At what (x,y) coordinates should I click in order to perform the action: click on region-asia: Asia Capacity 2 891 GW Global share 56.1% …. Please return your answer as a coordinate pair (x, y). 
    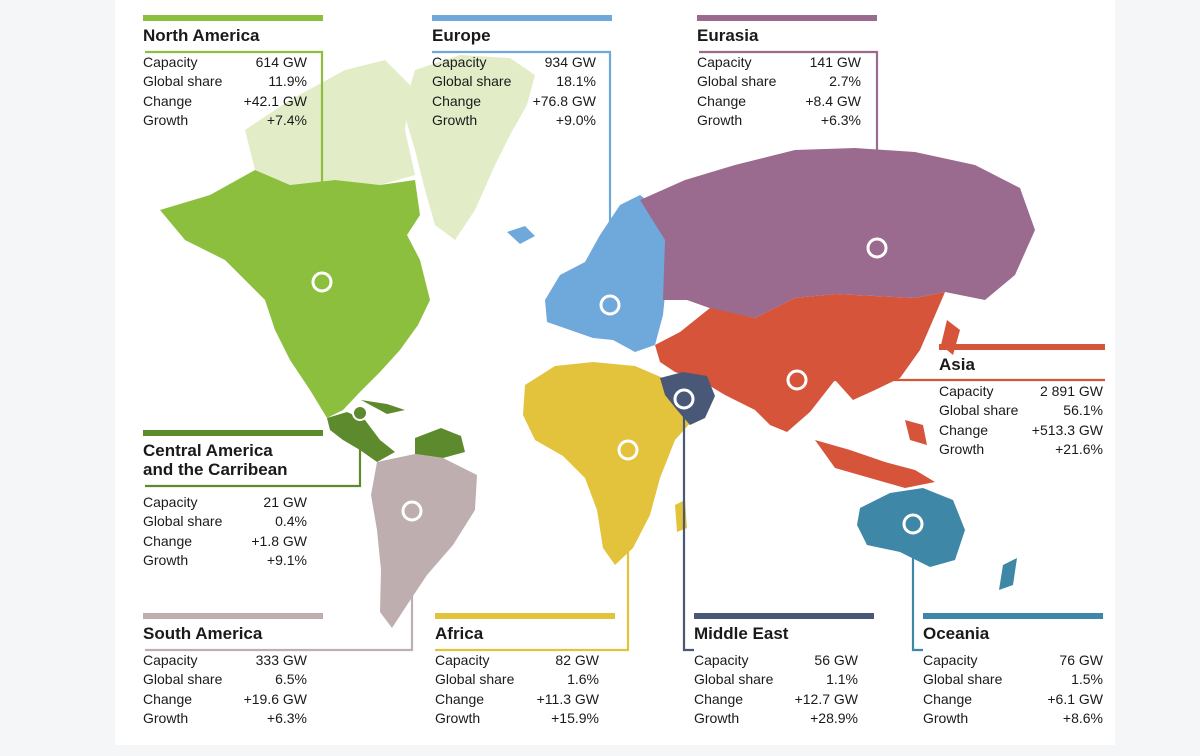
    Looking at the image, I should click on (1022, 402).